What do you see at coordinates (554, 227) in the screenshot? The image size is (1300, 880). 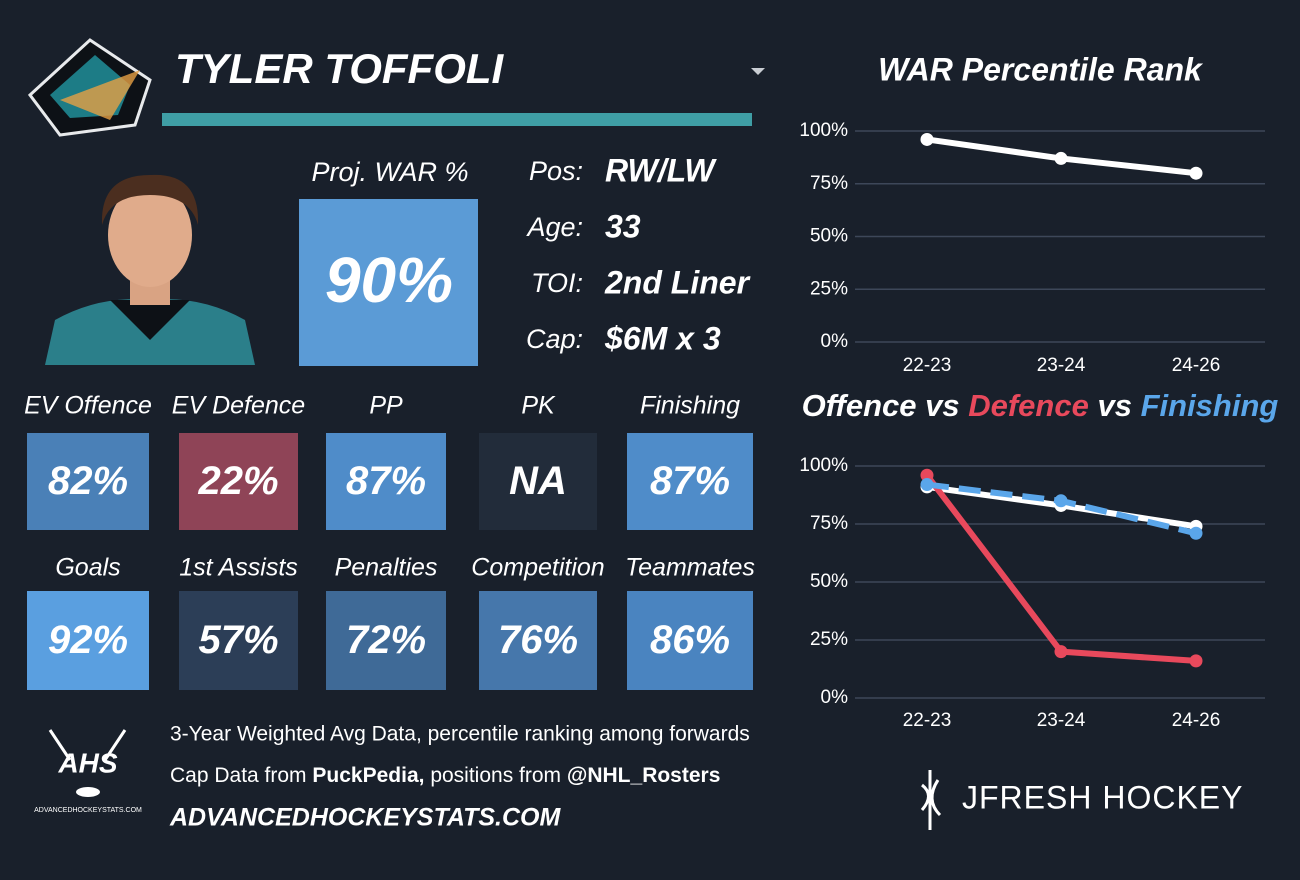 I see `info-label: Age:` at bounding box center [554, 227].